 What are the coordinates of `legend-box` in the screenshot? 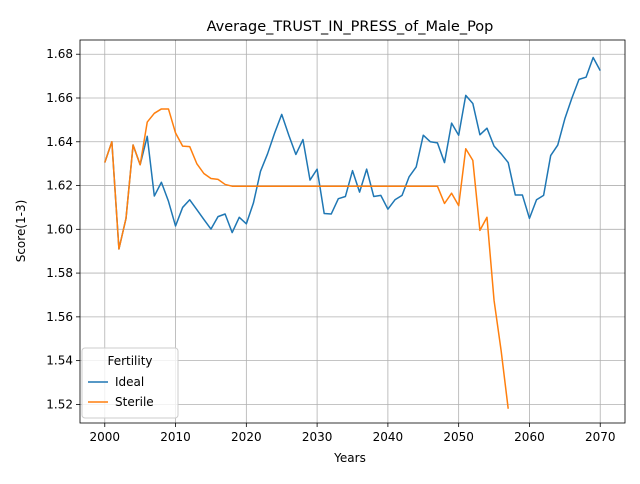 It's located at (130, 383).